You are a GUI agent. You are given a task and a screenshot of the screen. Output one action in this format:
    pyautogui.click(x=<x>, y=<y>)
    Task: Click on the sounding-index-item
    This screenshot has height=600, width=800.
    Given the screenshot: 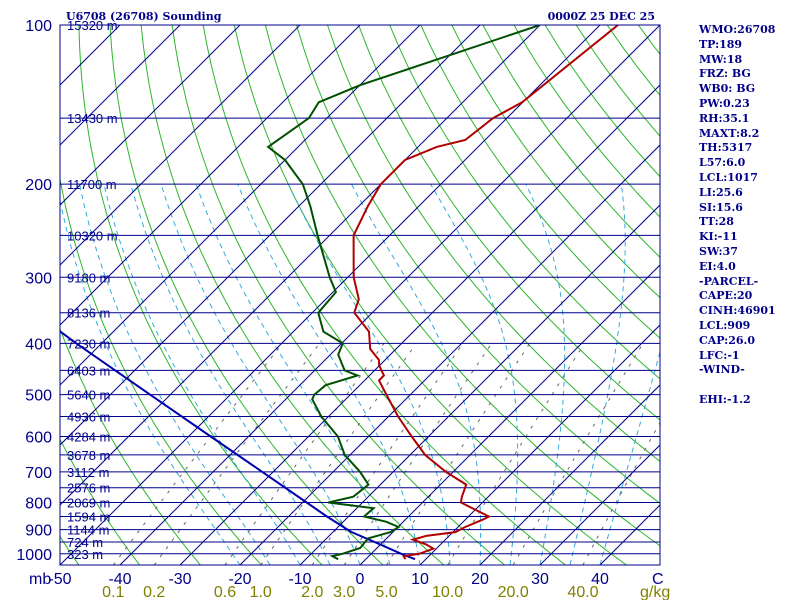 What is the action you would take?
    pyautogui.click(x=749, y=385)
    